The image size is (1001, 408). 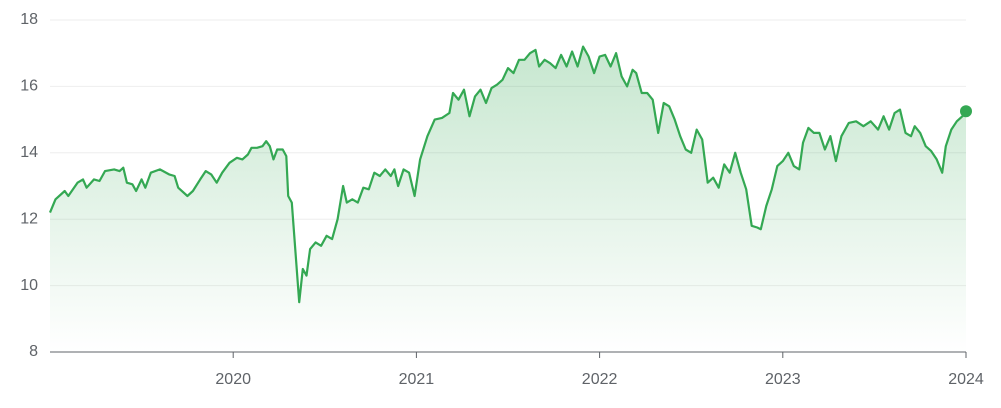 What do you see at coordinates (233, 379) in the screenshot?
I see `x-tick-label: 2020` at bounding box center [233, 379].